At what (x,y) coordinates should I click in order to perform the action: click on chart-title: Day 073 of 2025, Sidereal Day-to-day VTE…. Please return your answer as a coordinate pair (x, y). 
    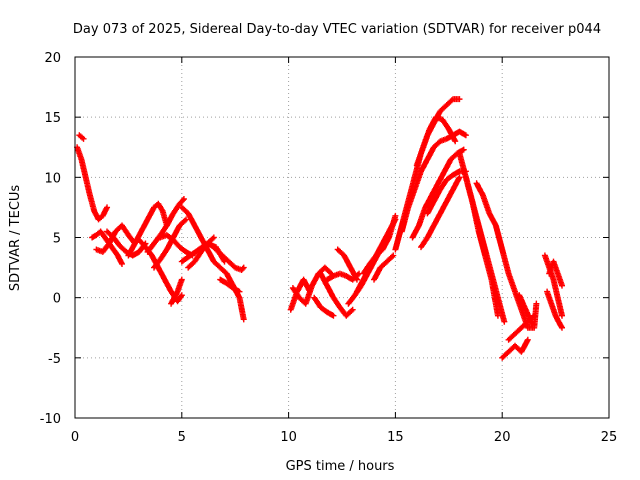
    Looking at the image, I should click on (337, 29).